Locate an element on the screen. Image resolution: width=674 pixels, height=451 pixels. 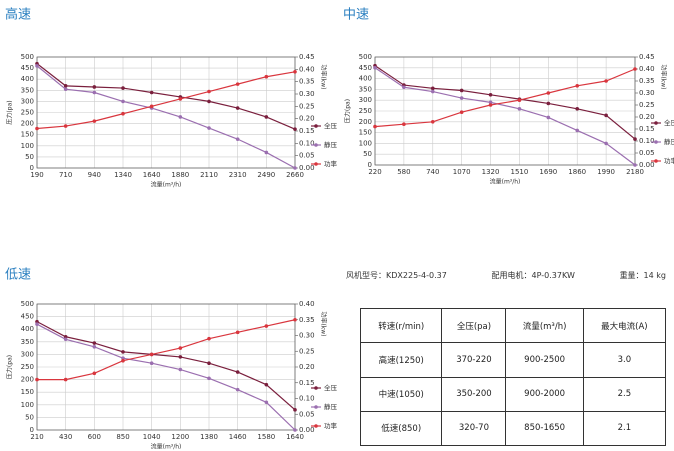
x-tick-label: 1380 is located at coordinates (209, 437).